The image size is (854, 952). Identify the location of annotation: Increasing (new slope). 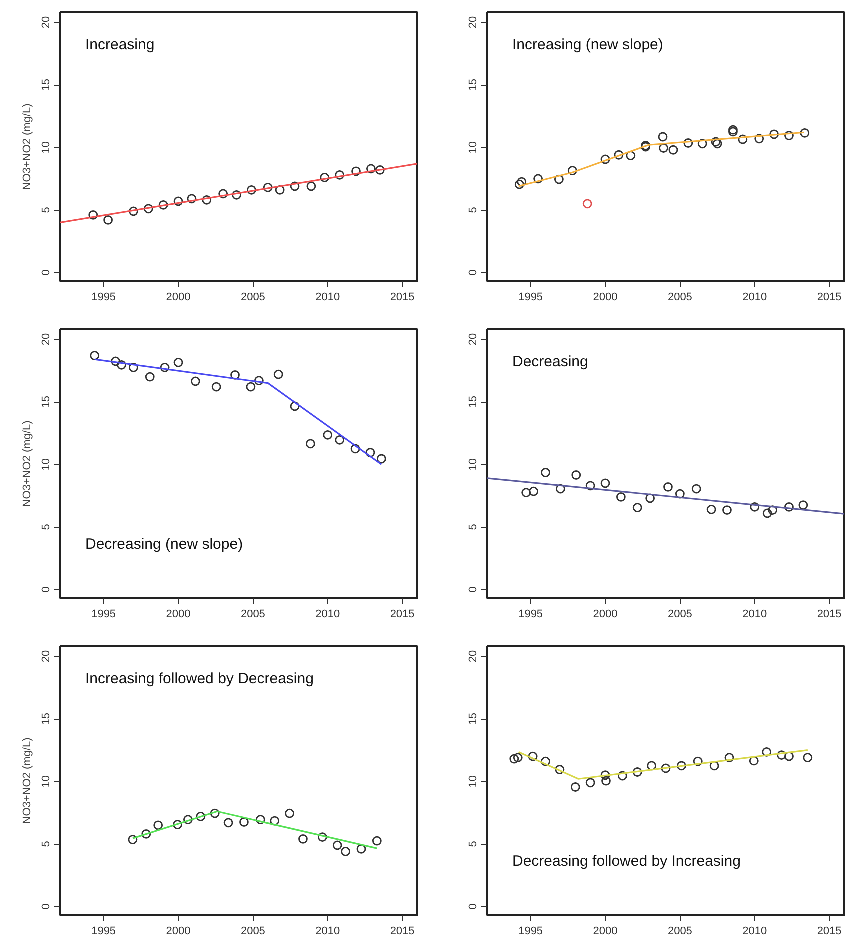
(588, 45).